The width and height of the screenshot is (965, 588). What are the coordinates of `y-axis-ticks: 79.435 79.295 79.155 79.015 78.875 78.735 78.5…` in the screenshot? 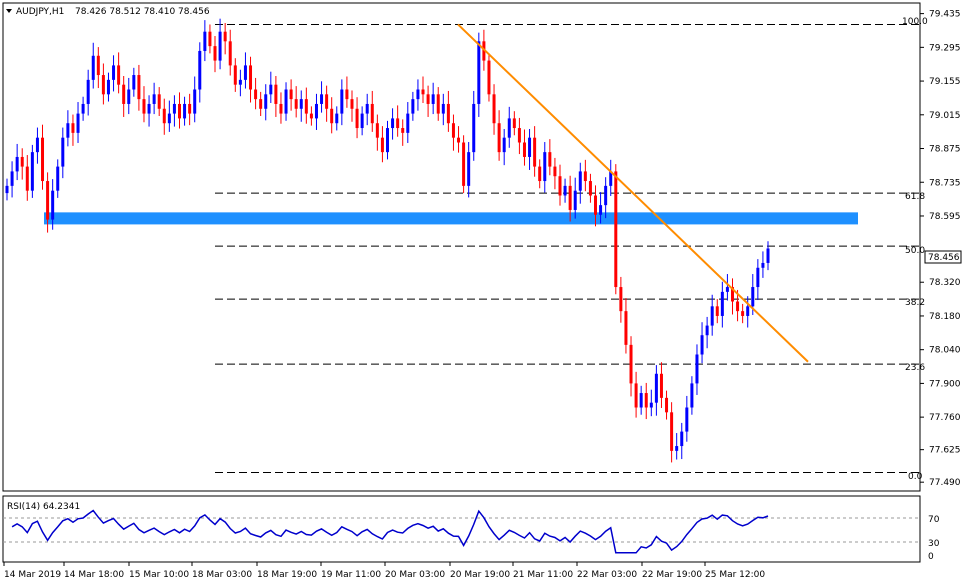 It's located at (940, 249).